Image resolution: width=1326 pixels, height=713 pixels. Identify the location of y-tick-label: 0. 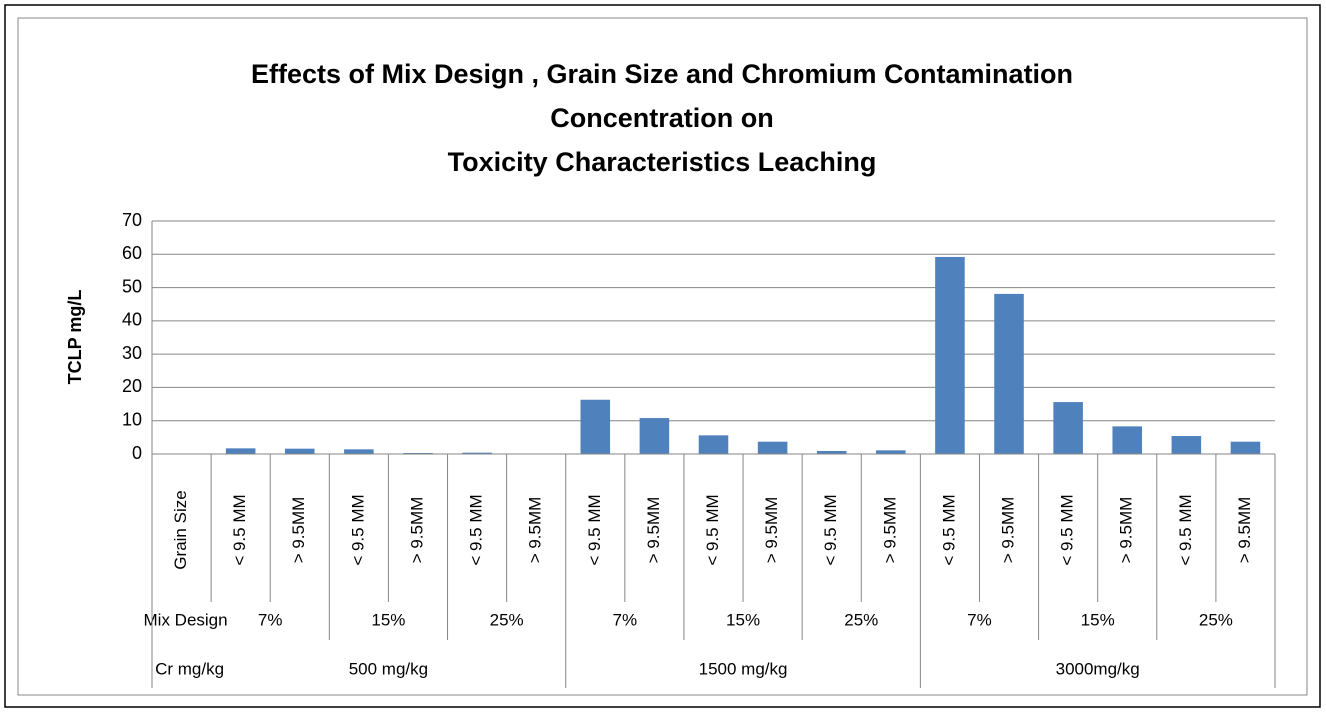
(137, 453).